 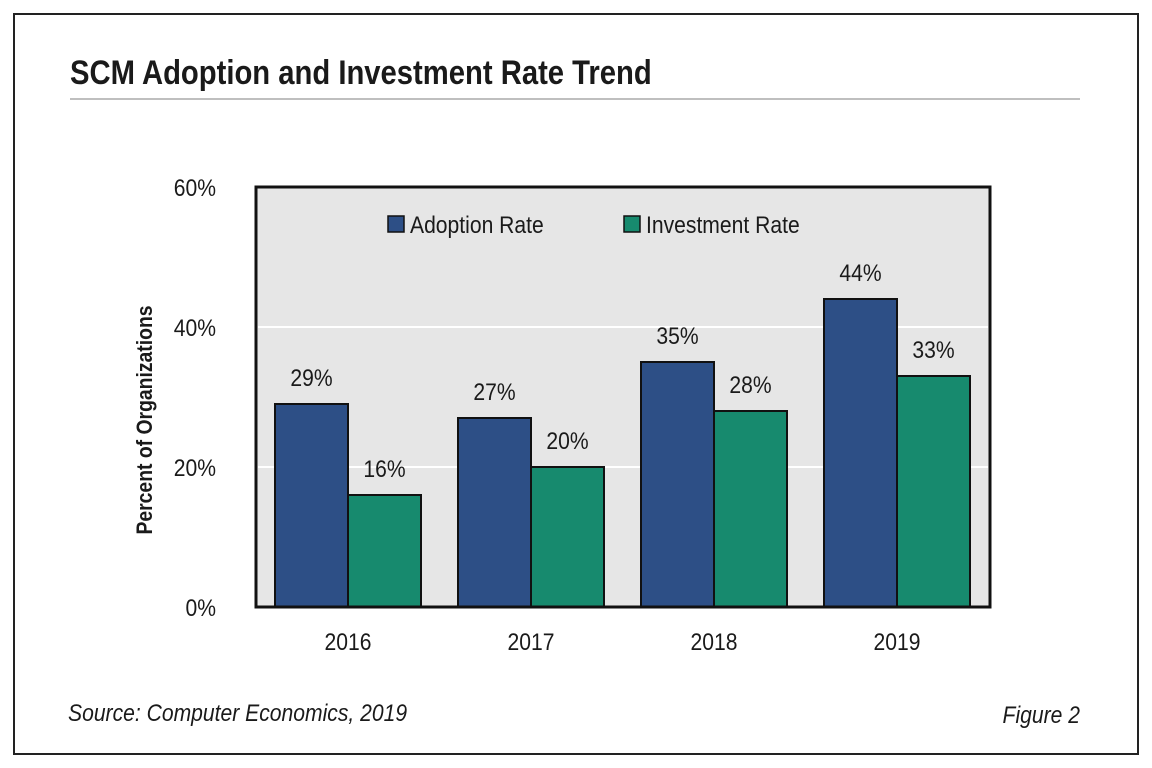 I want to click on x-tick-label: 2017, so click(x=531, y=642).